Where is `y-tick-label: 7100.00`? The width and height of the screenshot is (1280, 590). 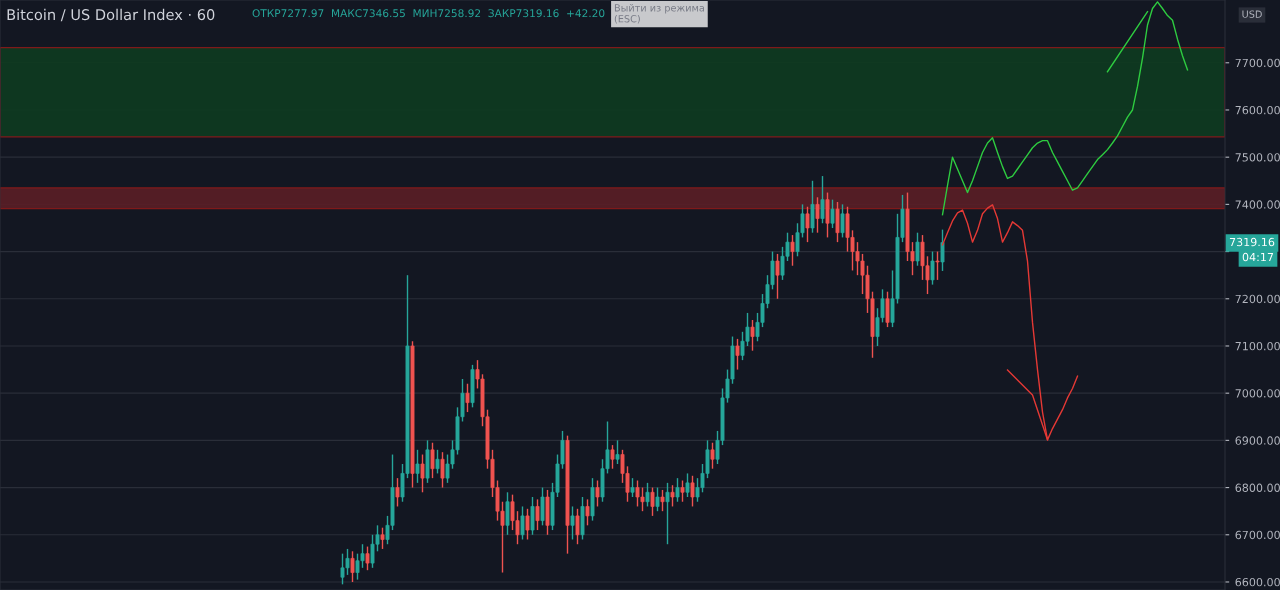 y-tick-label: 7100.00 is located at coordinates (1257, 346).